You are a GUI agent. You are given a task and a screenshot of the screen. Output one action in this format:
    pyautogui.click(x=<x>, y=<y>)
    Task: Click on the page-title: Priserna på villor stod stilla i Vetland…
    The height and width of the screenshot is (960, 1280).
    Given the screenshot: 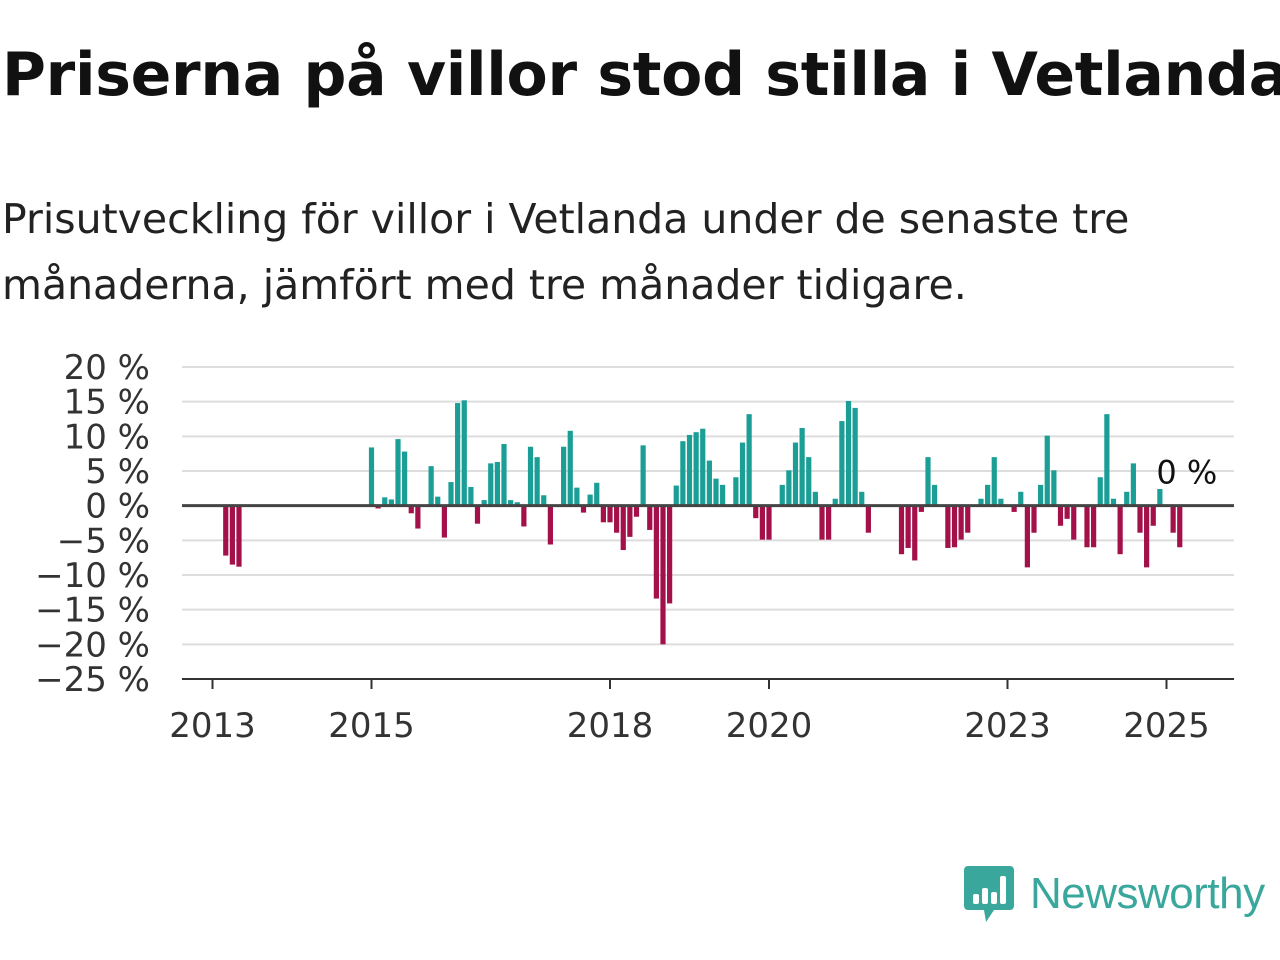 What is the action you would take?
    pyautogui.click(x=641, y=75)
    